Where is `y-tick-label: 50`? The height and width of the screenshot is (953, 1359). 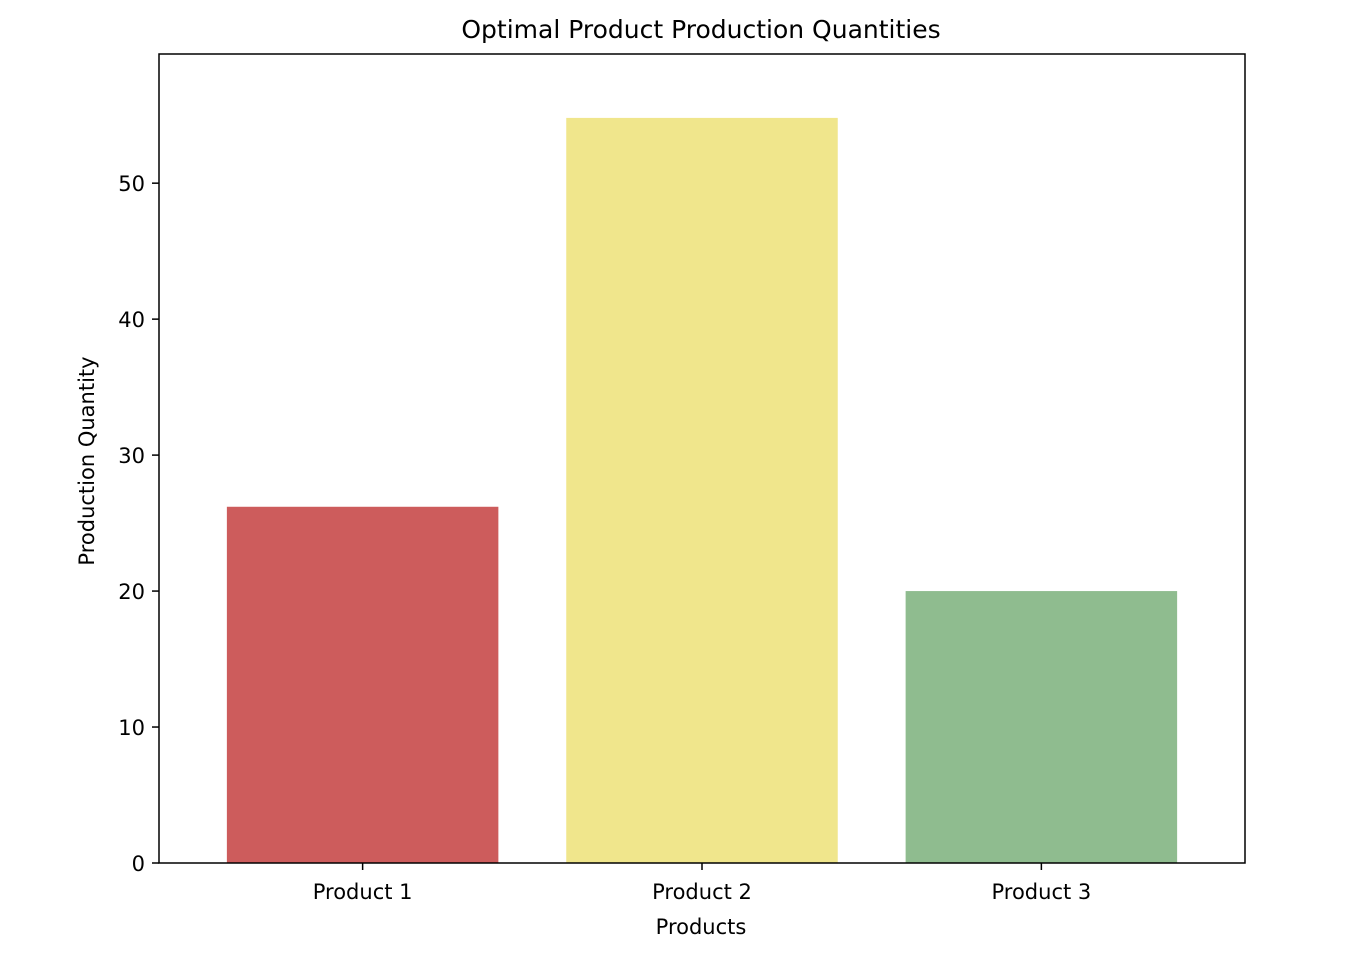
y-tick-label: 50 is located at coordinates (131, 184).